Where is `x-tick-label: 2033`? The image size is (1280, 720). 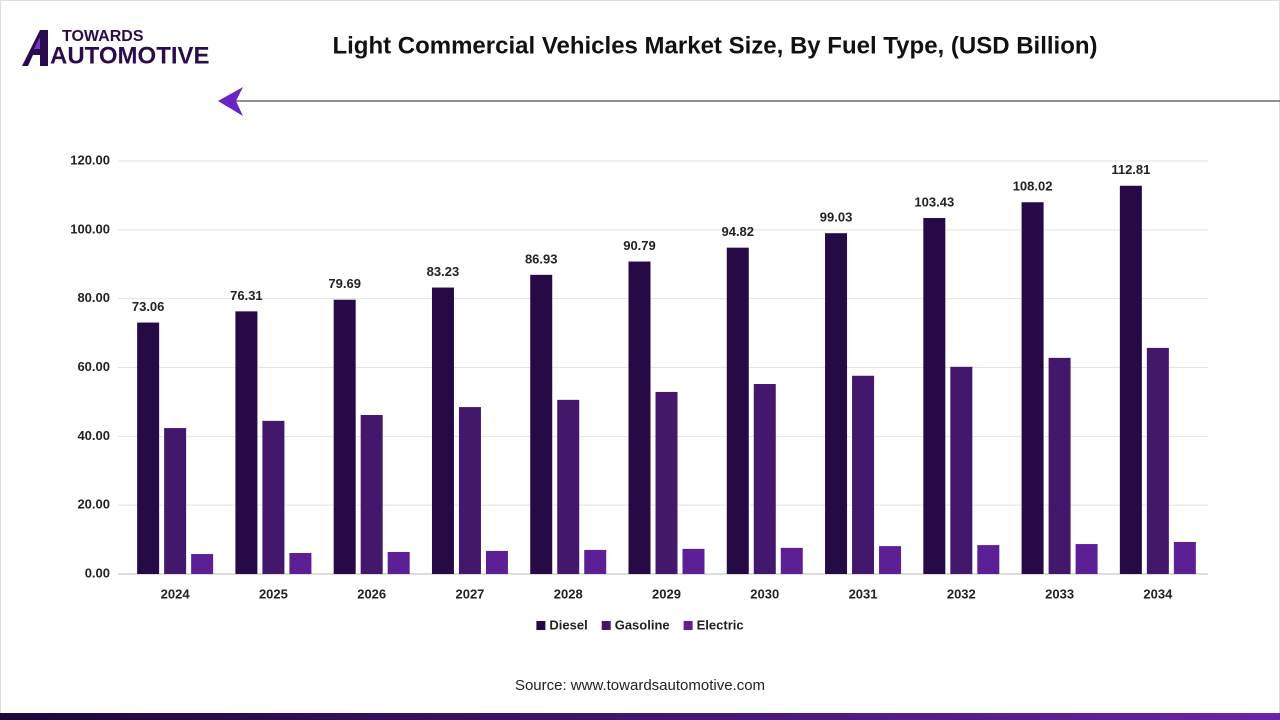 x-tick-label: 2033 is located at coordinates (1059, 593).